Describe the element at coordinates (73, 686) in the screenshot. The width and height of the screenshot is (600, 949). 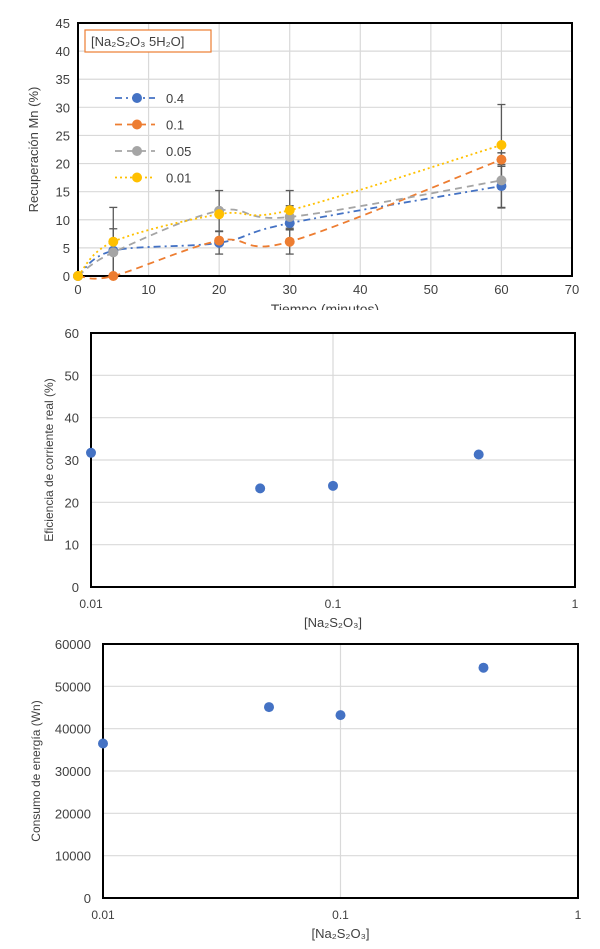
I see `y-tick-label: 50000` at that location.